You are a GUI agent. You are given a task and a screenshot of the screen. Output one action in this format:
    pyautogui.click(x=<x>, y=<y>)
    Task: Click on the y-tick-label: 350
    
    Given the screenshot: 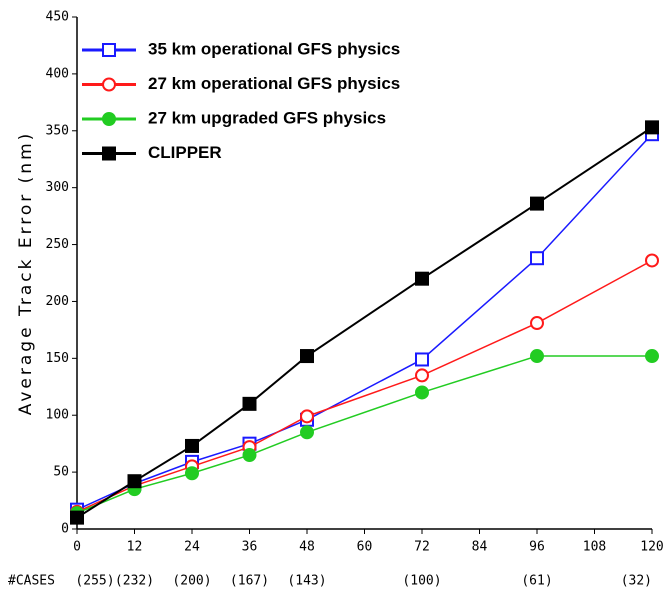 What is the action you would take?
    pyautogui.click(x=57, y=130)
    